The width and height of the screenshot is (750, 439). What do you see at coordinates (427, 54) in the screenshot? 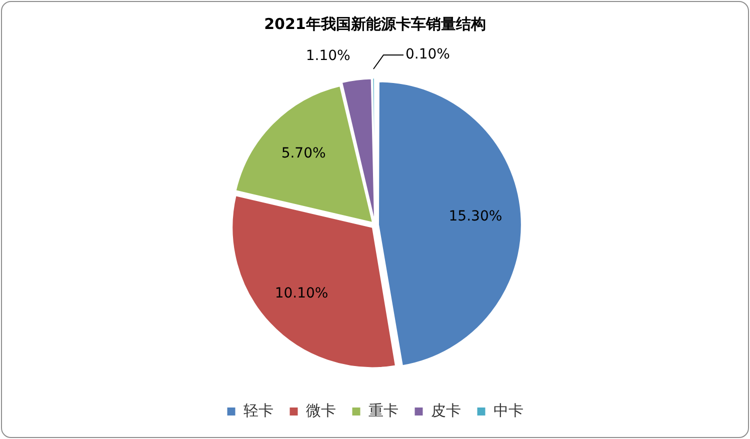
I see `data-label: 0.10%` at bounding box center [427, 54].